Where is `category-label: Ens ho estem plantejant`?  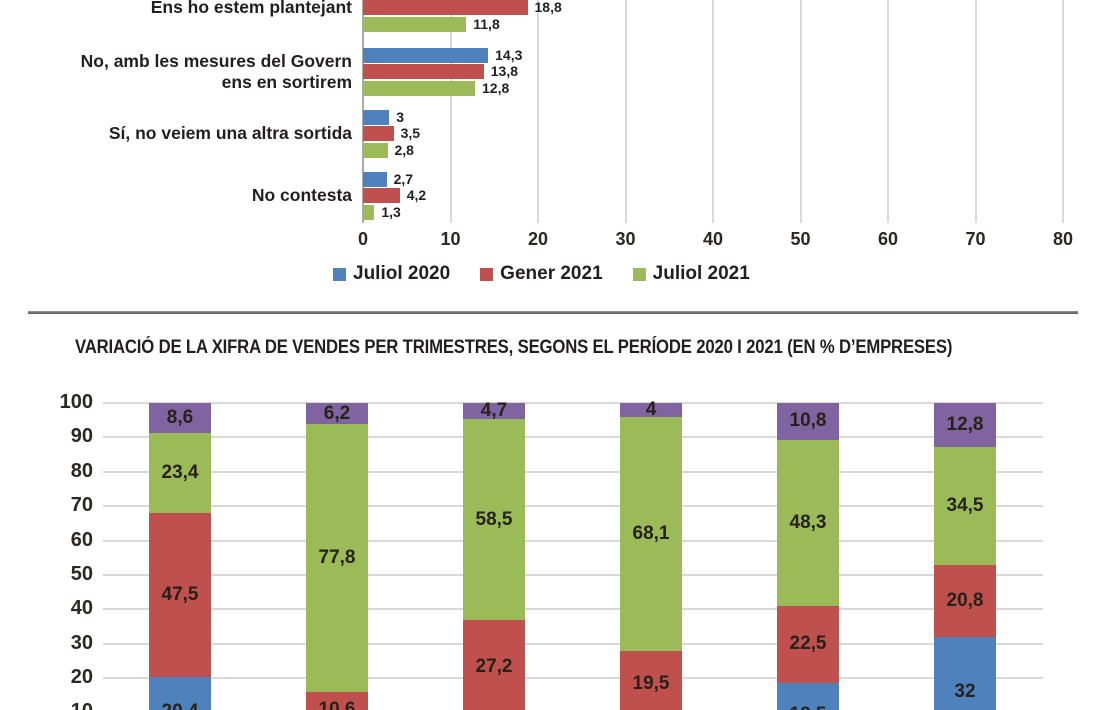 category-label: Ens ho estem plantejant is located at coordinates (176, 9).